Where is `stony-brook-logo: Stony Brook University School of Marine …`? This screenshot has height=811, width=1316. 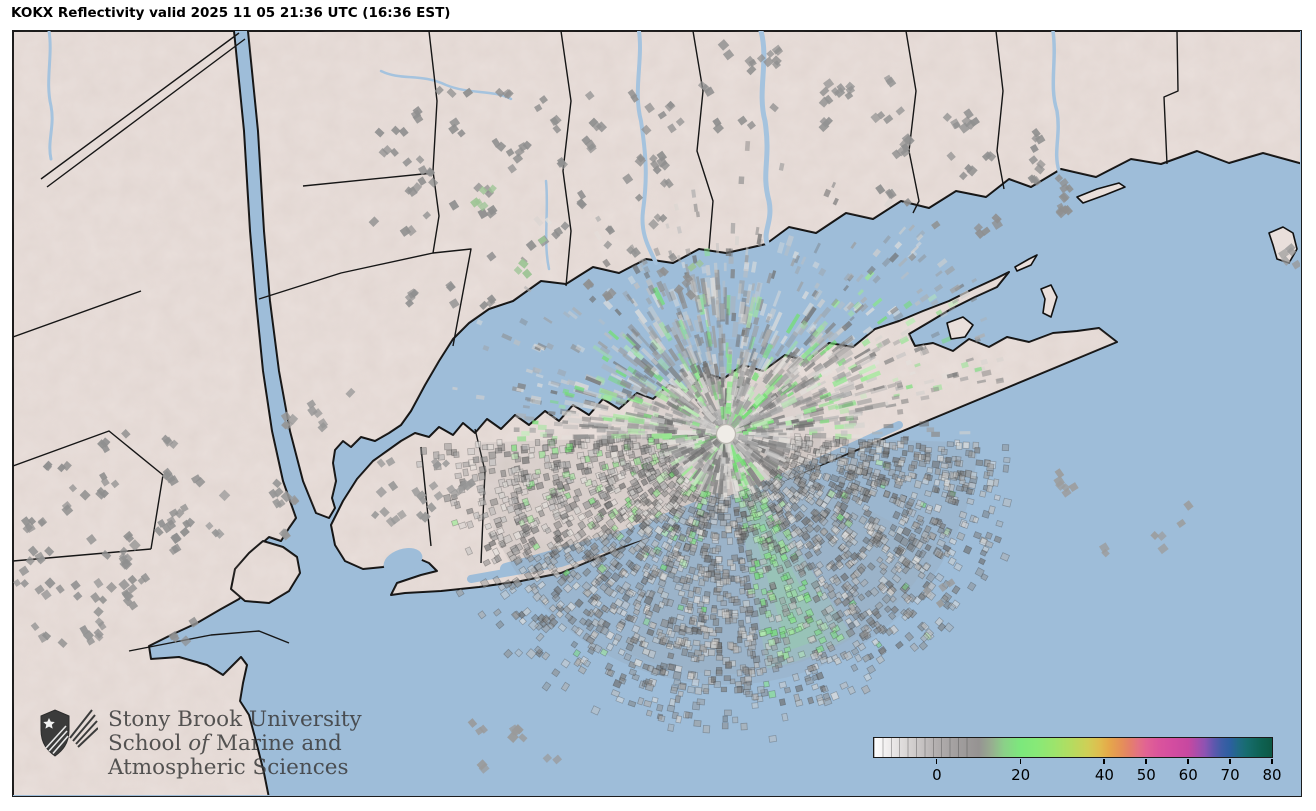
stony-brook-logo: Stony Brook University School of Marine … is located at coordinates (201, 744).